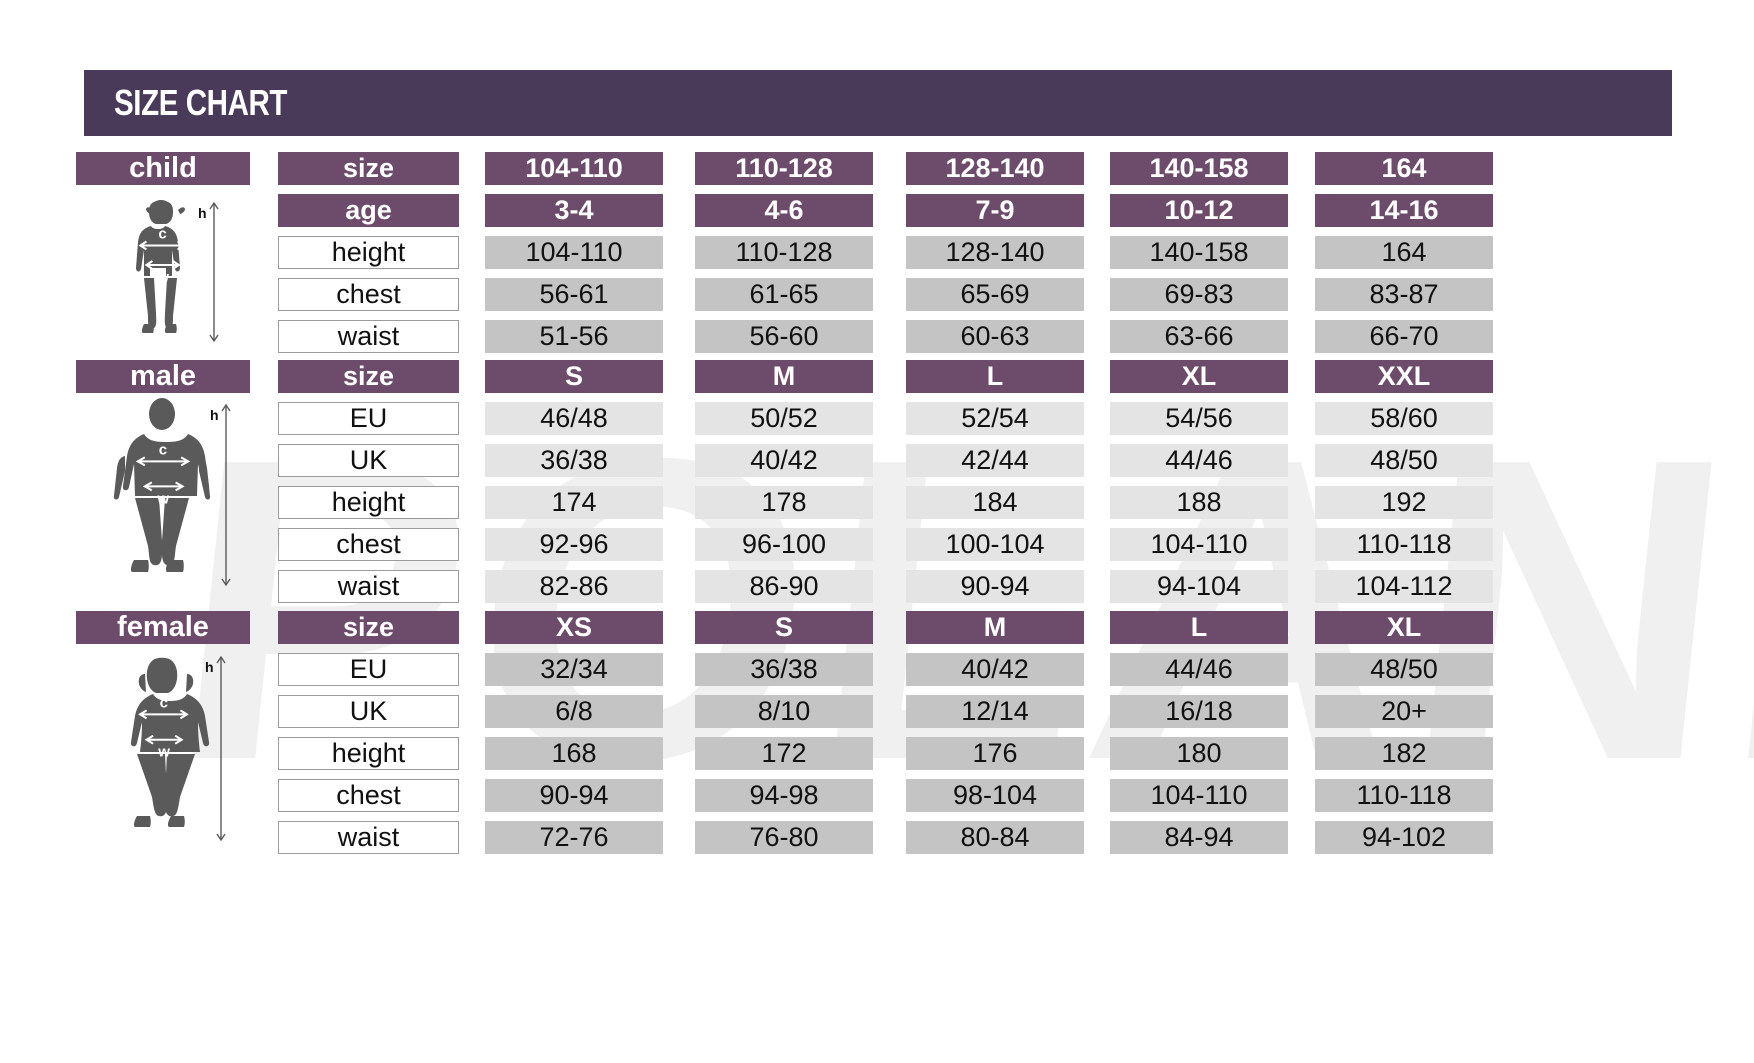 The height and width of the screenshot is (1063, 1754). I want to click on cell-child-height-2: 128-140, so click(995, 252).